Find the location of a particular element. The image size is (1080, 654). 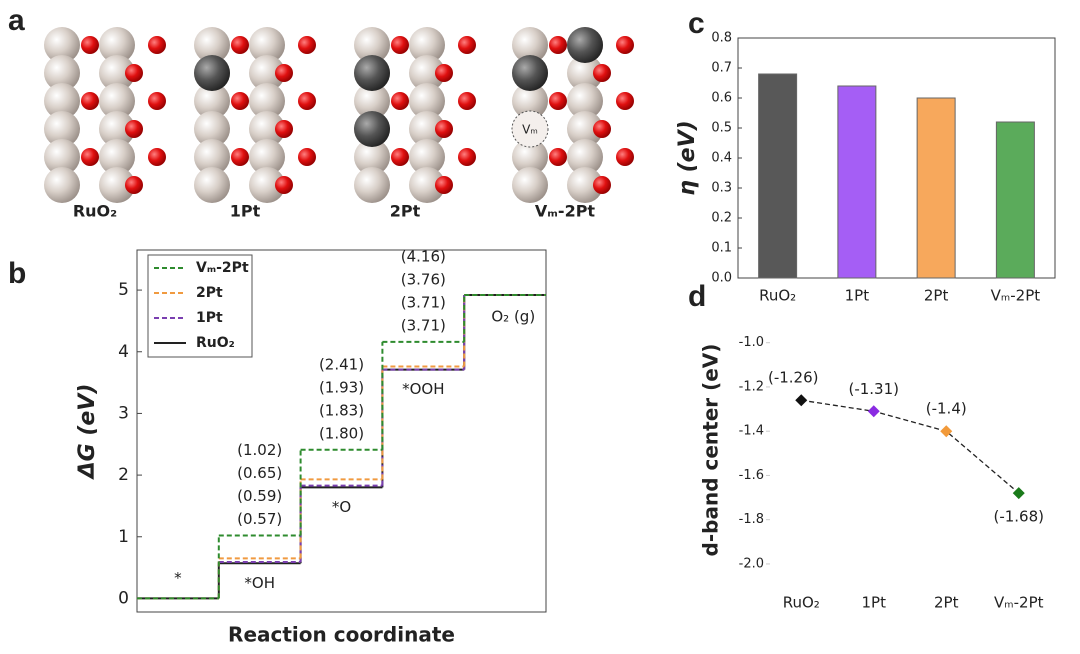

y-tick-label: -2.0 is located at coordinates (751, 563).